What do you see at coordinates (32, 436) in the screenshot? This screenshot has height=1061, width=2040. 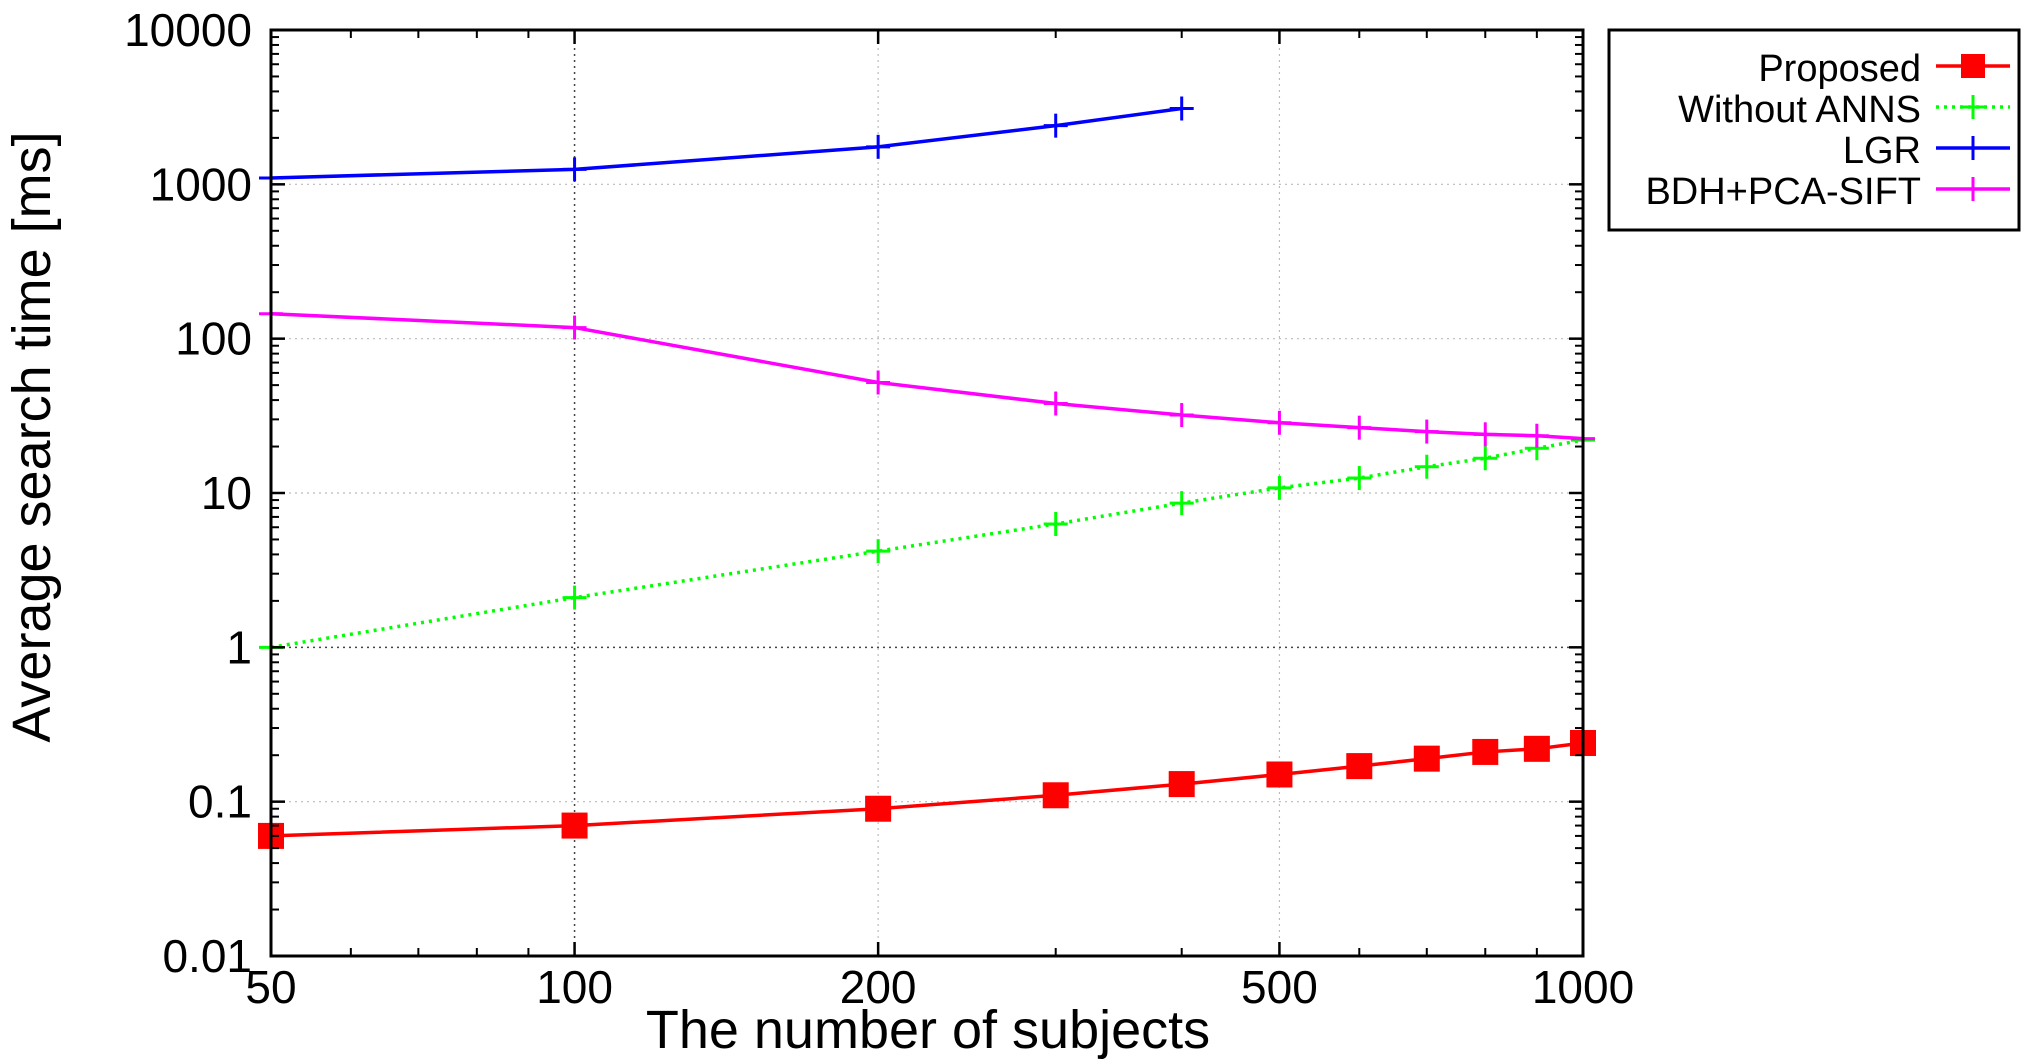 I see `y-axis-title: Average search time [ms]` at bounding box center [32, 436].